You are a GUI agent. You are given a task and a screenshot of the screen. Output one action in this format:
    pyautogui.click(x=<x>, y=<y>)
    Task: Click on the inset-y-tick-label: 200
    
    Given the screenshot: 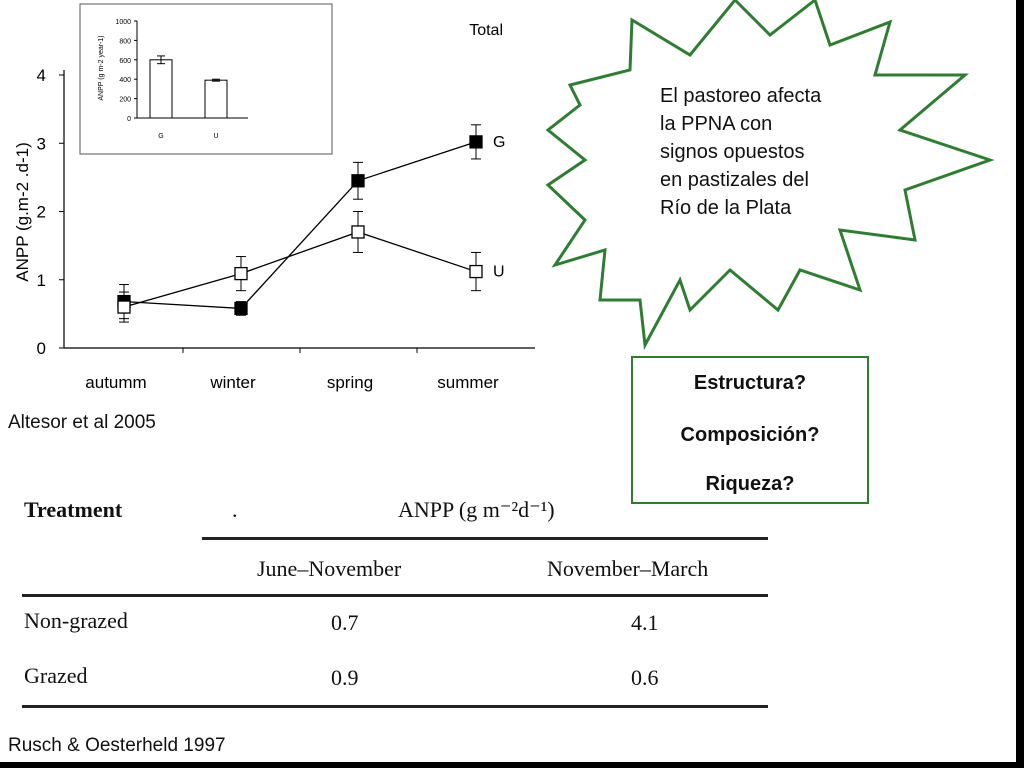 What is the action you would take?
    pyautogui.click(x=125, y=100)
    